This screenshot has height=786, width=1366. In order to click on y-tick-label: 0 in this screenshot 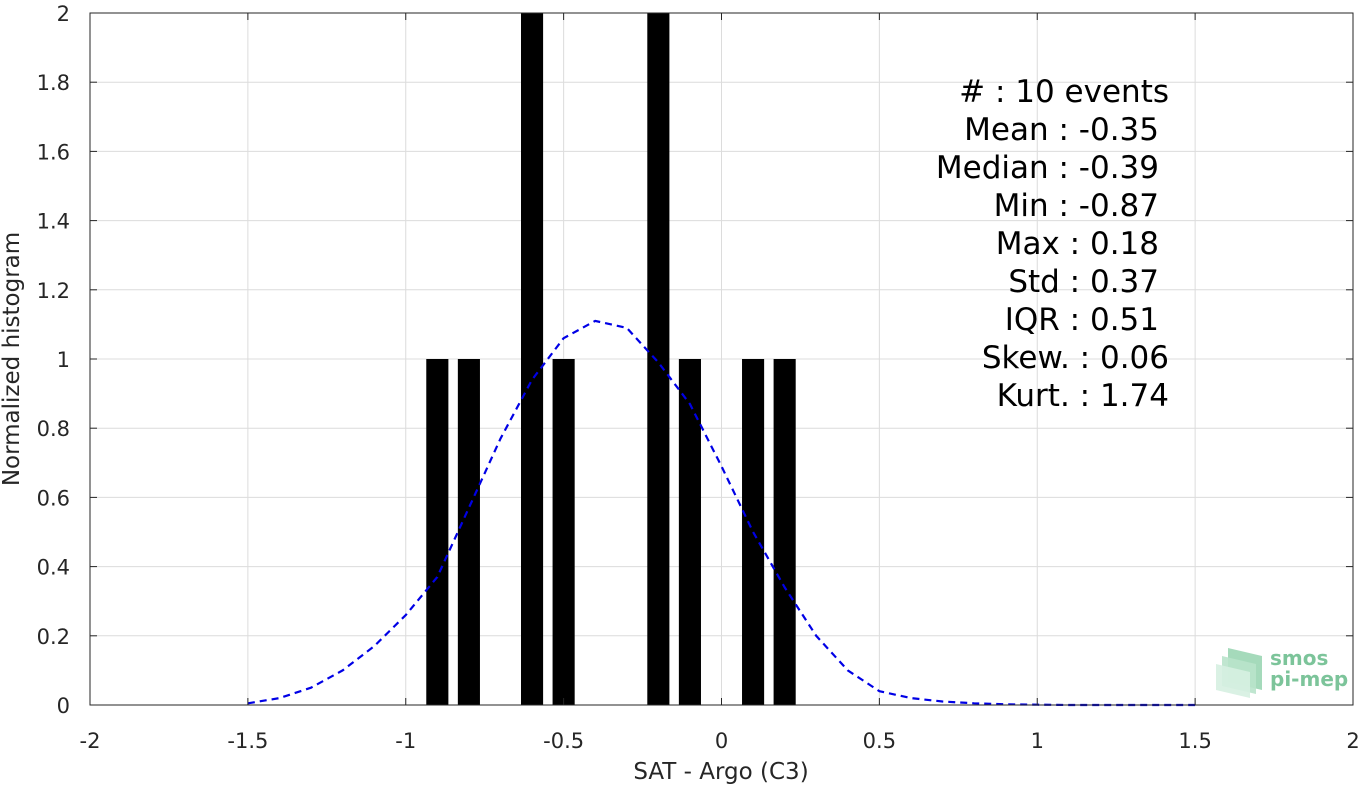, I will do `click(63, 706)`.